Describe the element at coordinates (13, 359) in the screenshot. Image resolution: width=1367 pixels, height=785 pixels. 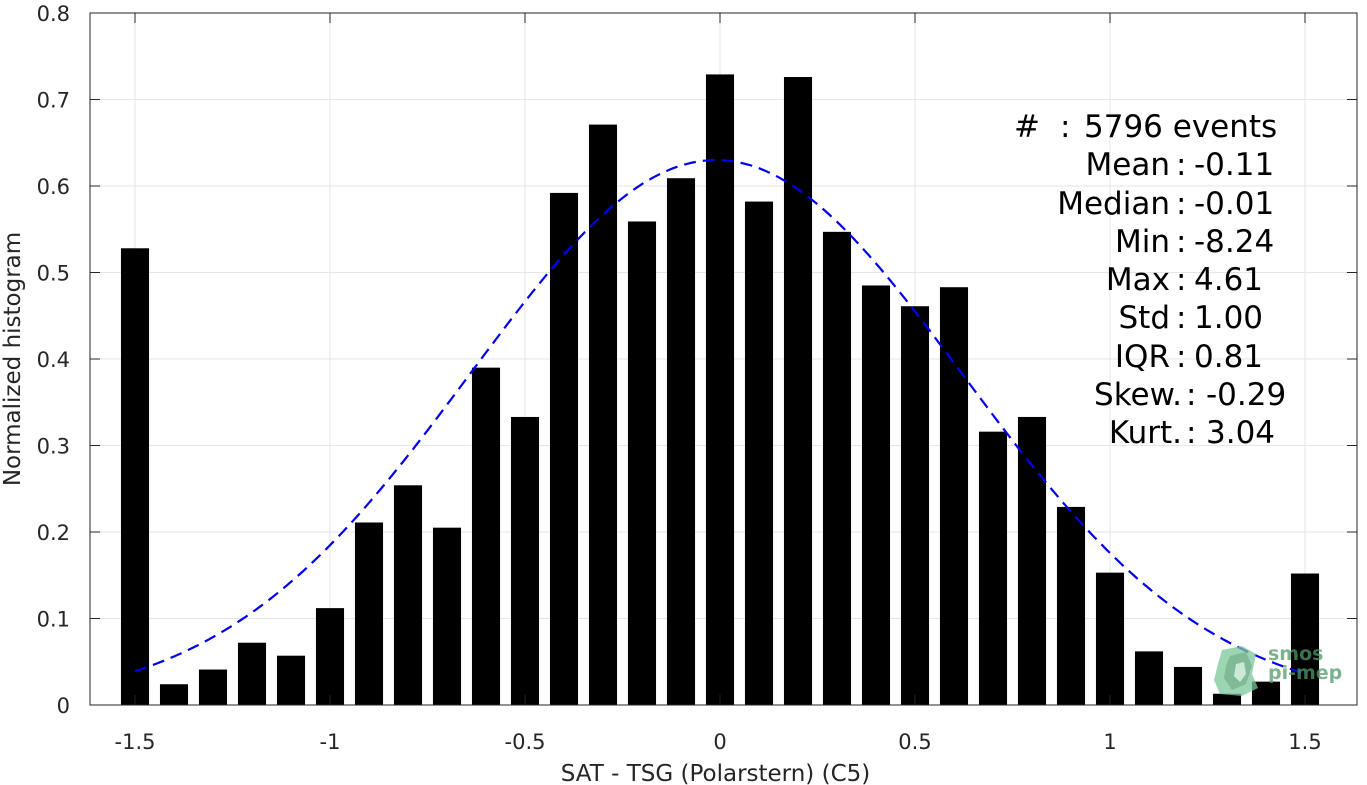
I see `y-axis-label: Normalized histogram` at that location.